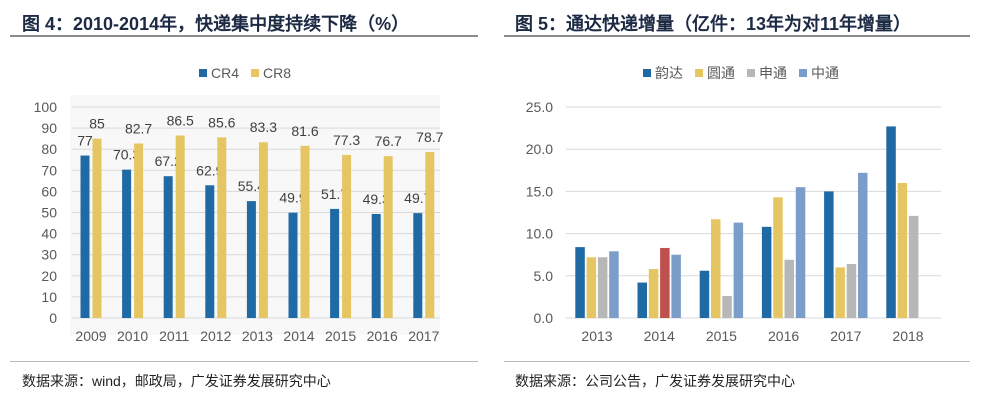  Describe the element at coordinates (335, 263) in the screenshot. I see `bar-CR4-2015` at that location.